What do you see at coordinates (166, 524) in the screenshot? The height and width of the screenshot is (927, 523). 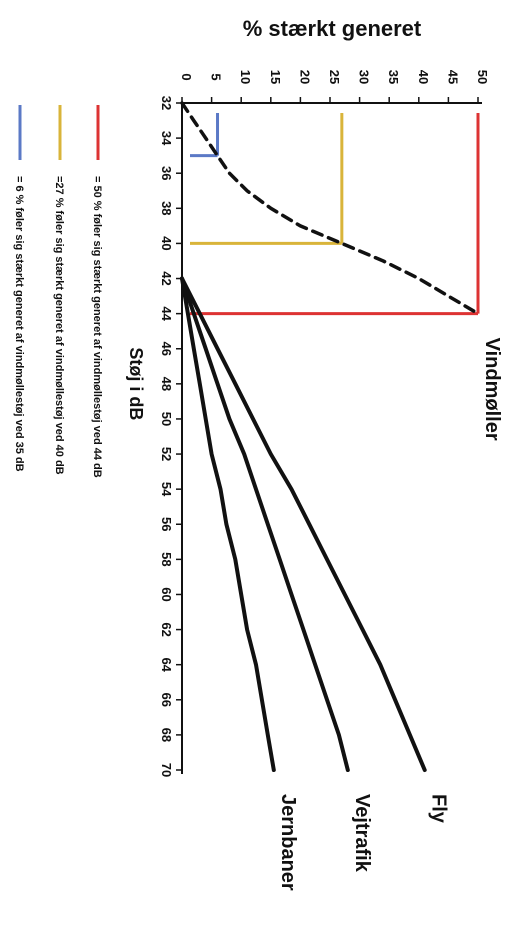 I see `x-tick-label: 56` at bounding box center [166, 524].